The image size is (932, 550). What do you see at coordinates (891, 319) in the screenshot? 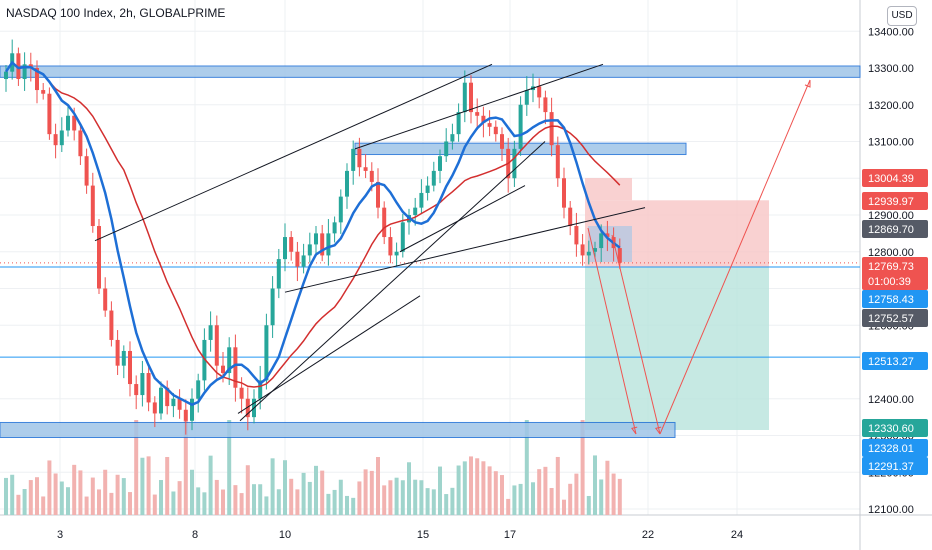
I see `price-label-text: 12752.57` at bounding box center [891, 319].